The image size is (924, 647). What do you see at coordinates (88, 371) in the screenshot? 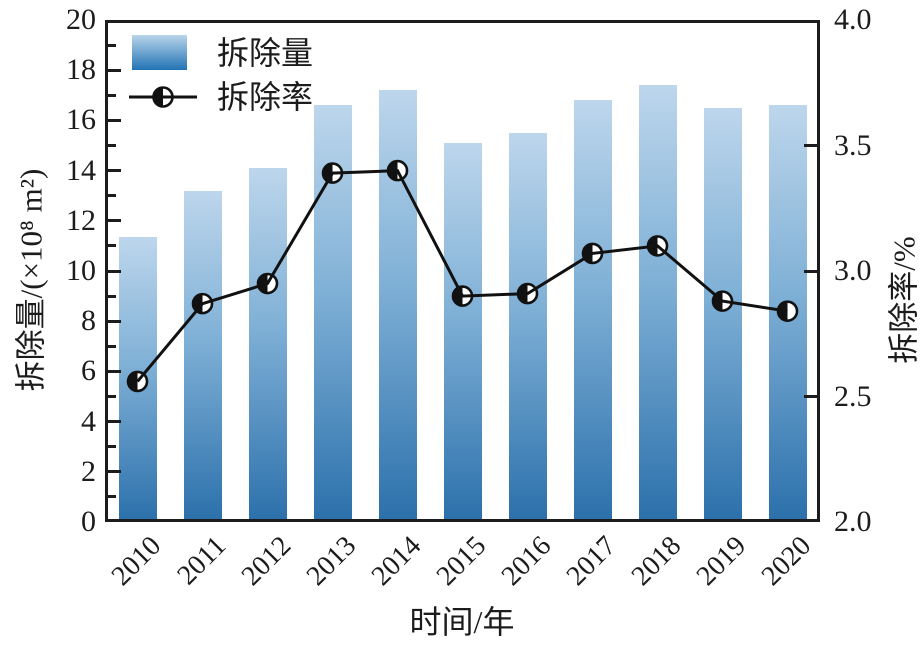
I see `y-left-tick-label-6: 6` at bounding box center [88, 371].